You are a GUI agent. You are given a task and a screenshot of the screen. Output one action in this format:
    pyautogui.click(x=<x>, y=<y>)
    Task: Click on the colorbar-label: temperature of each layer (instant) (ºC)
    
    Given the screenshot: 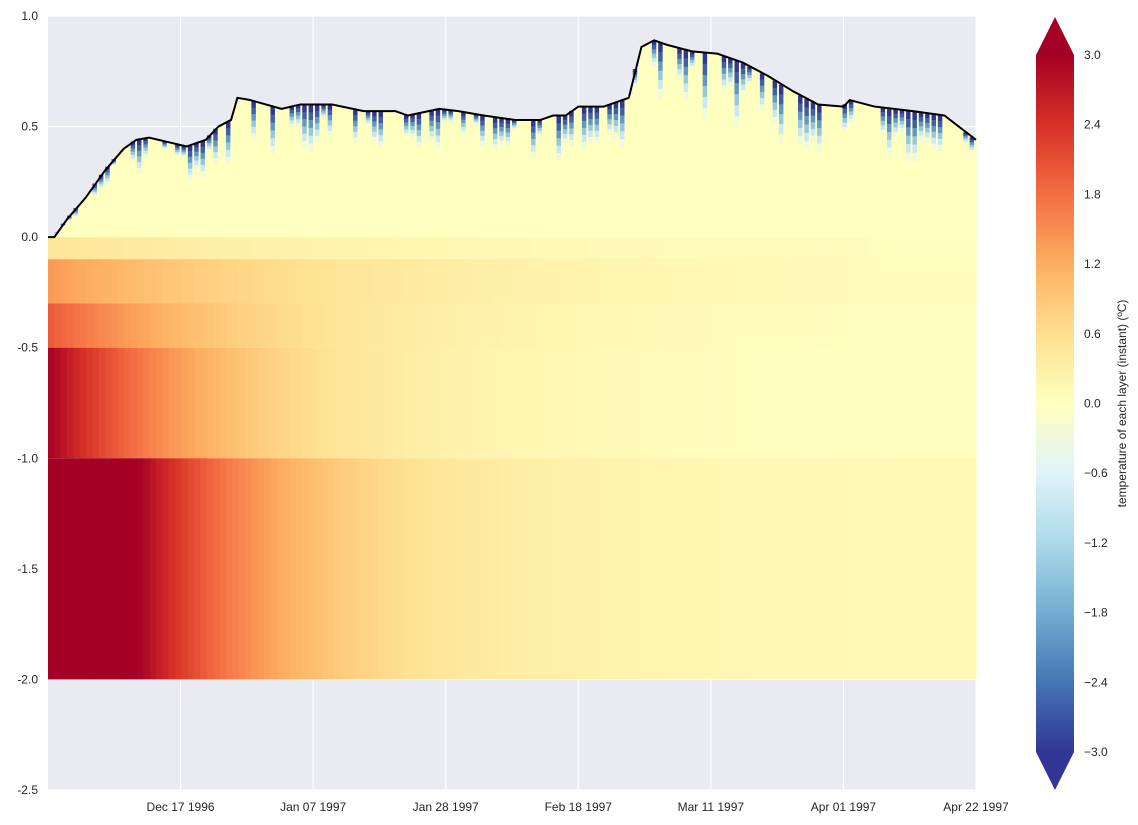 What is the action you would take?
    pyautogui.click(x=1122, y=404)
    